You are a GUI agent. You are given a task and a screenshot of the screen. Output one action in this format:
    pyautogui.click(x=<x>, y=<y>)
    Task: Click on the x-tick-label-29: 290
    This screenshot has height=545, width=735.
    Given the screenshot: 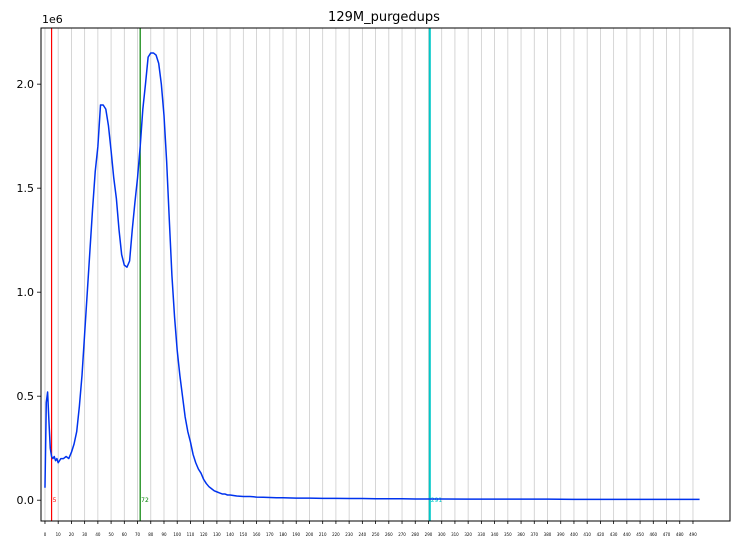 What is the action you would take?
    pyautogui.click(x=429, y=534)
    